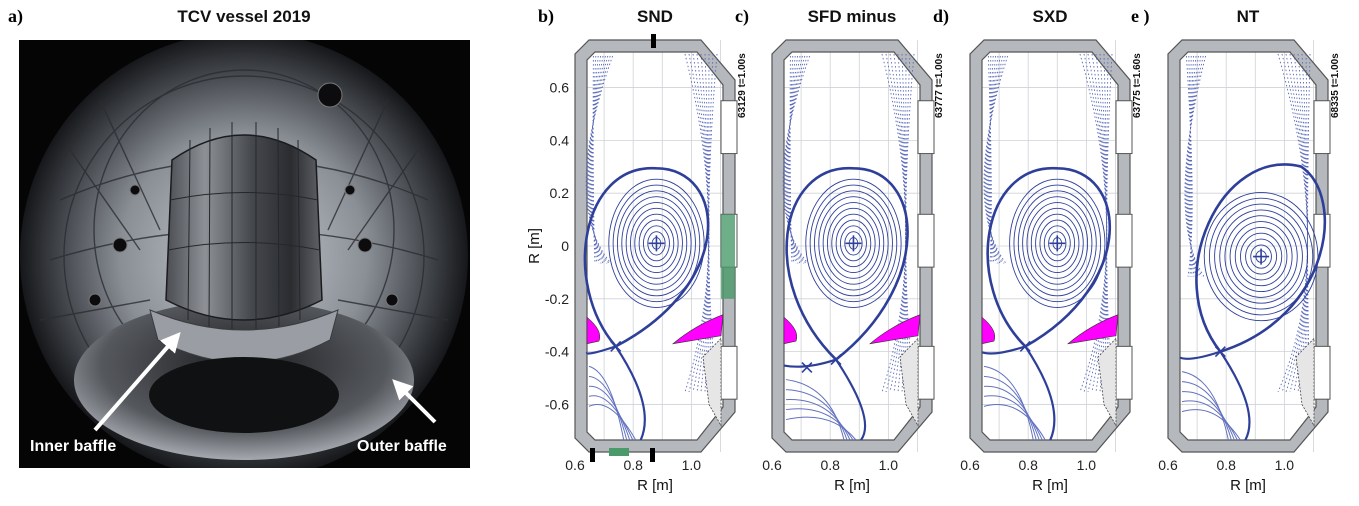 The height and width of the screenshot is (506, 1359). I want to click on outer-baffle-label: Outer baffle, so click(402, 446).